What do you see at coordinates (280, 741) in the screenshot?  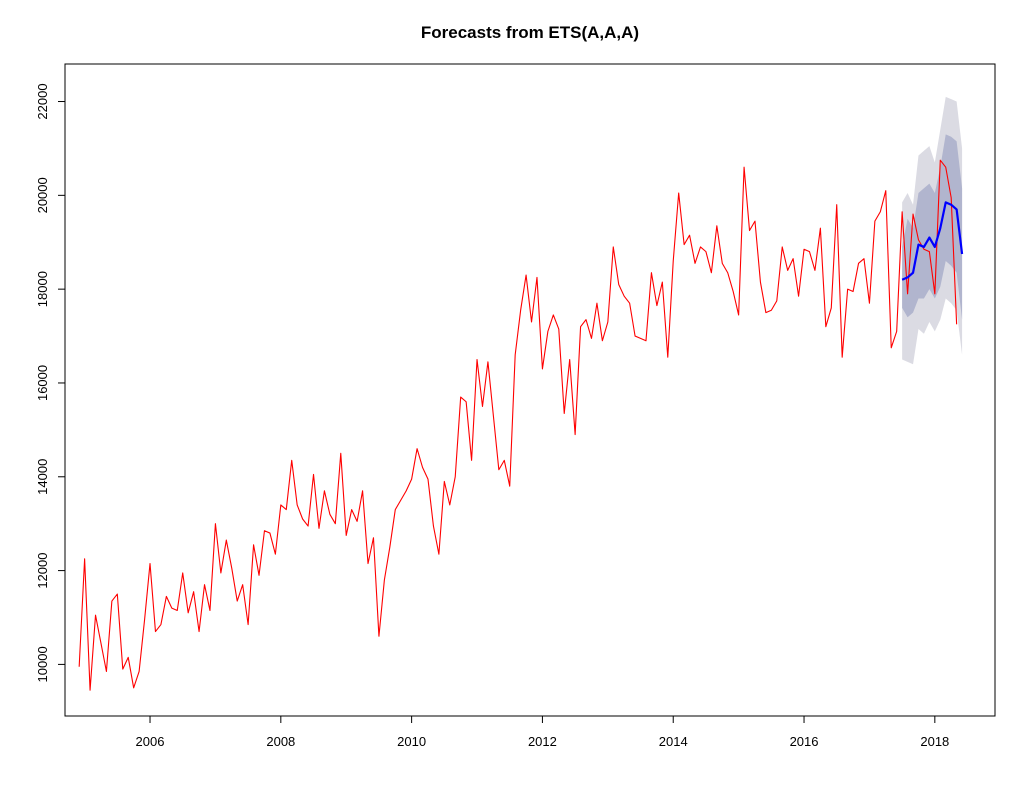 I see `x-tick-label: 2008` at bounding box center [280, 741].